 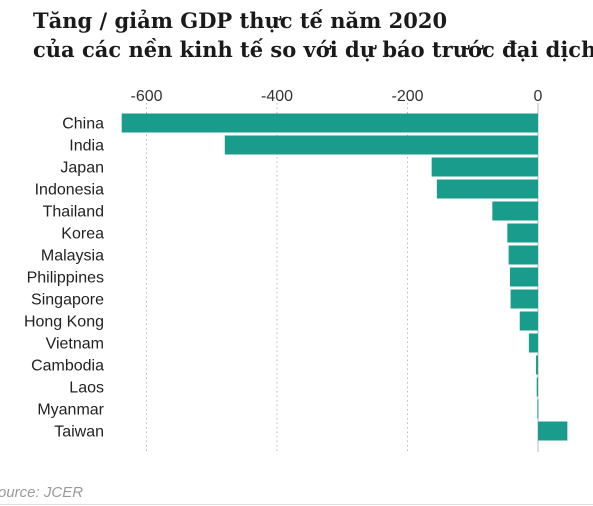 What do you see at coordinates (73, 212) in the screenshot?
I see `category-label: Thailand` at bounding box center [73, 212].